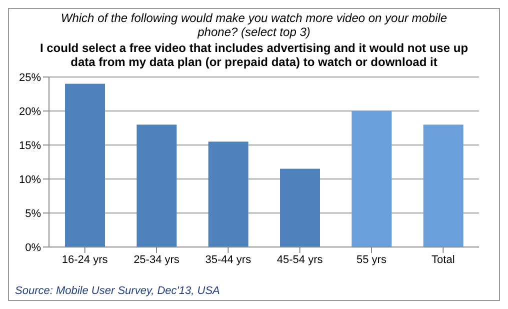  I want to click on x-tick-label: 35-44 yrs, so click(228, 260).